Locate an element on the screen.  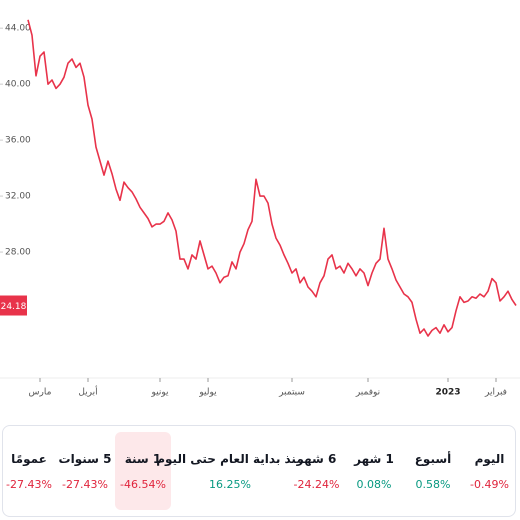
period-label: 1 سنة is located at coordinates (143, 458).